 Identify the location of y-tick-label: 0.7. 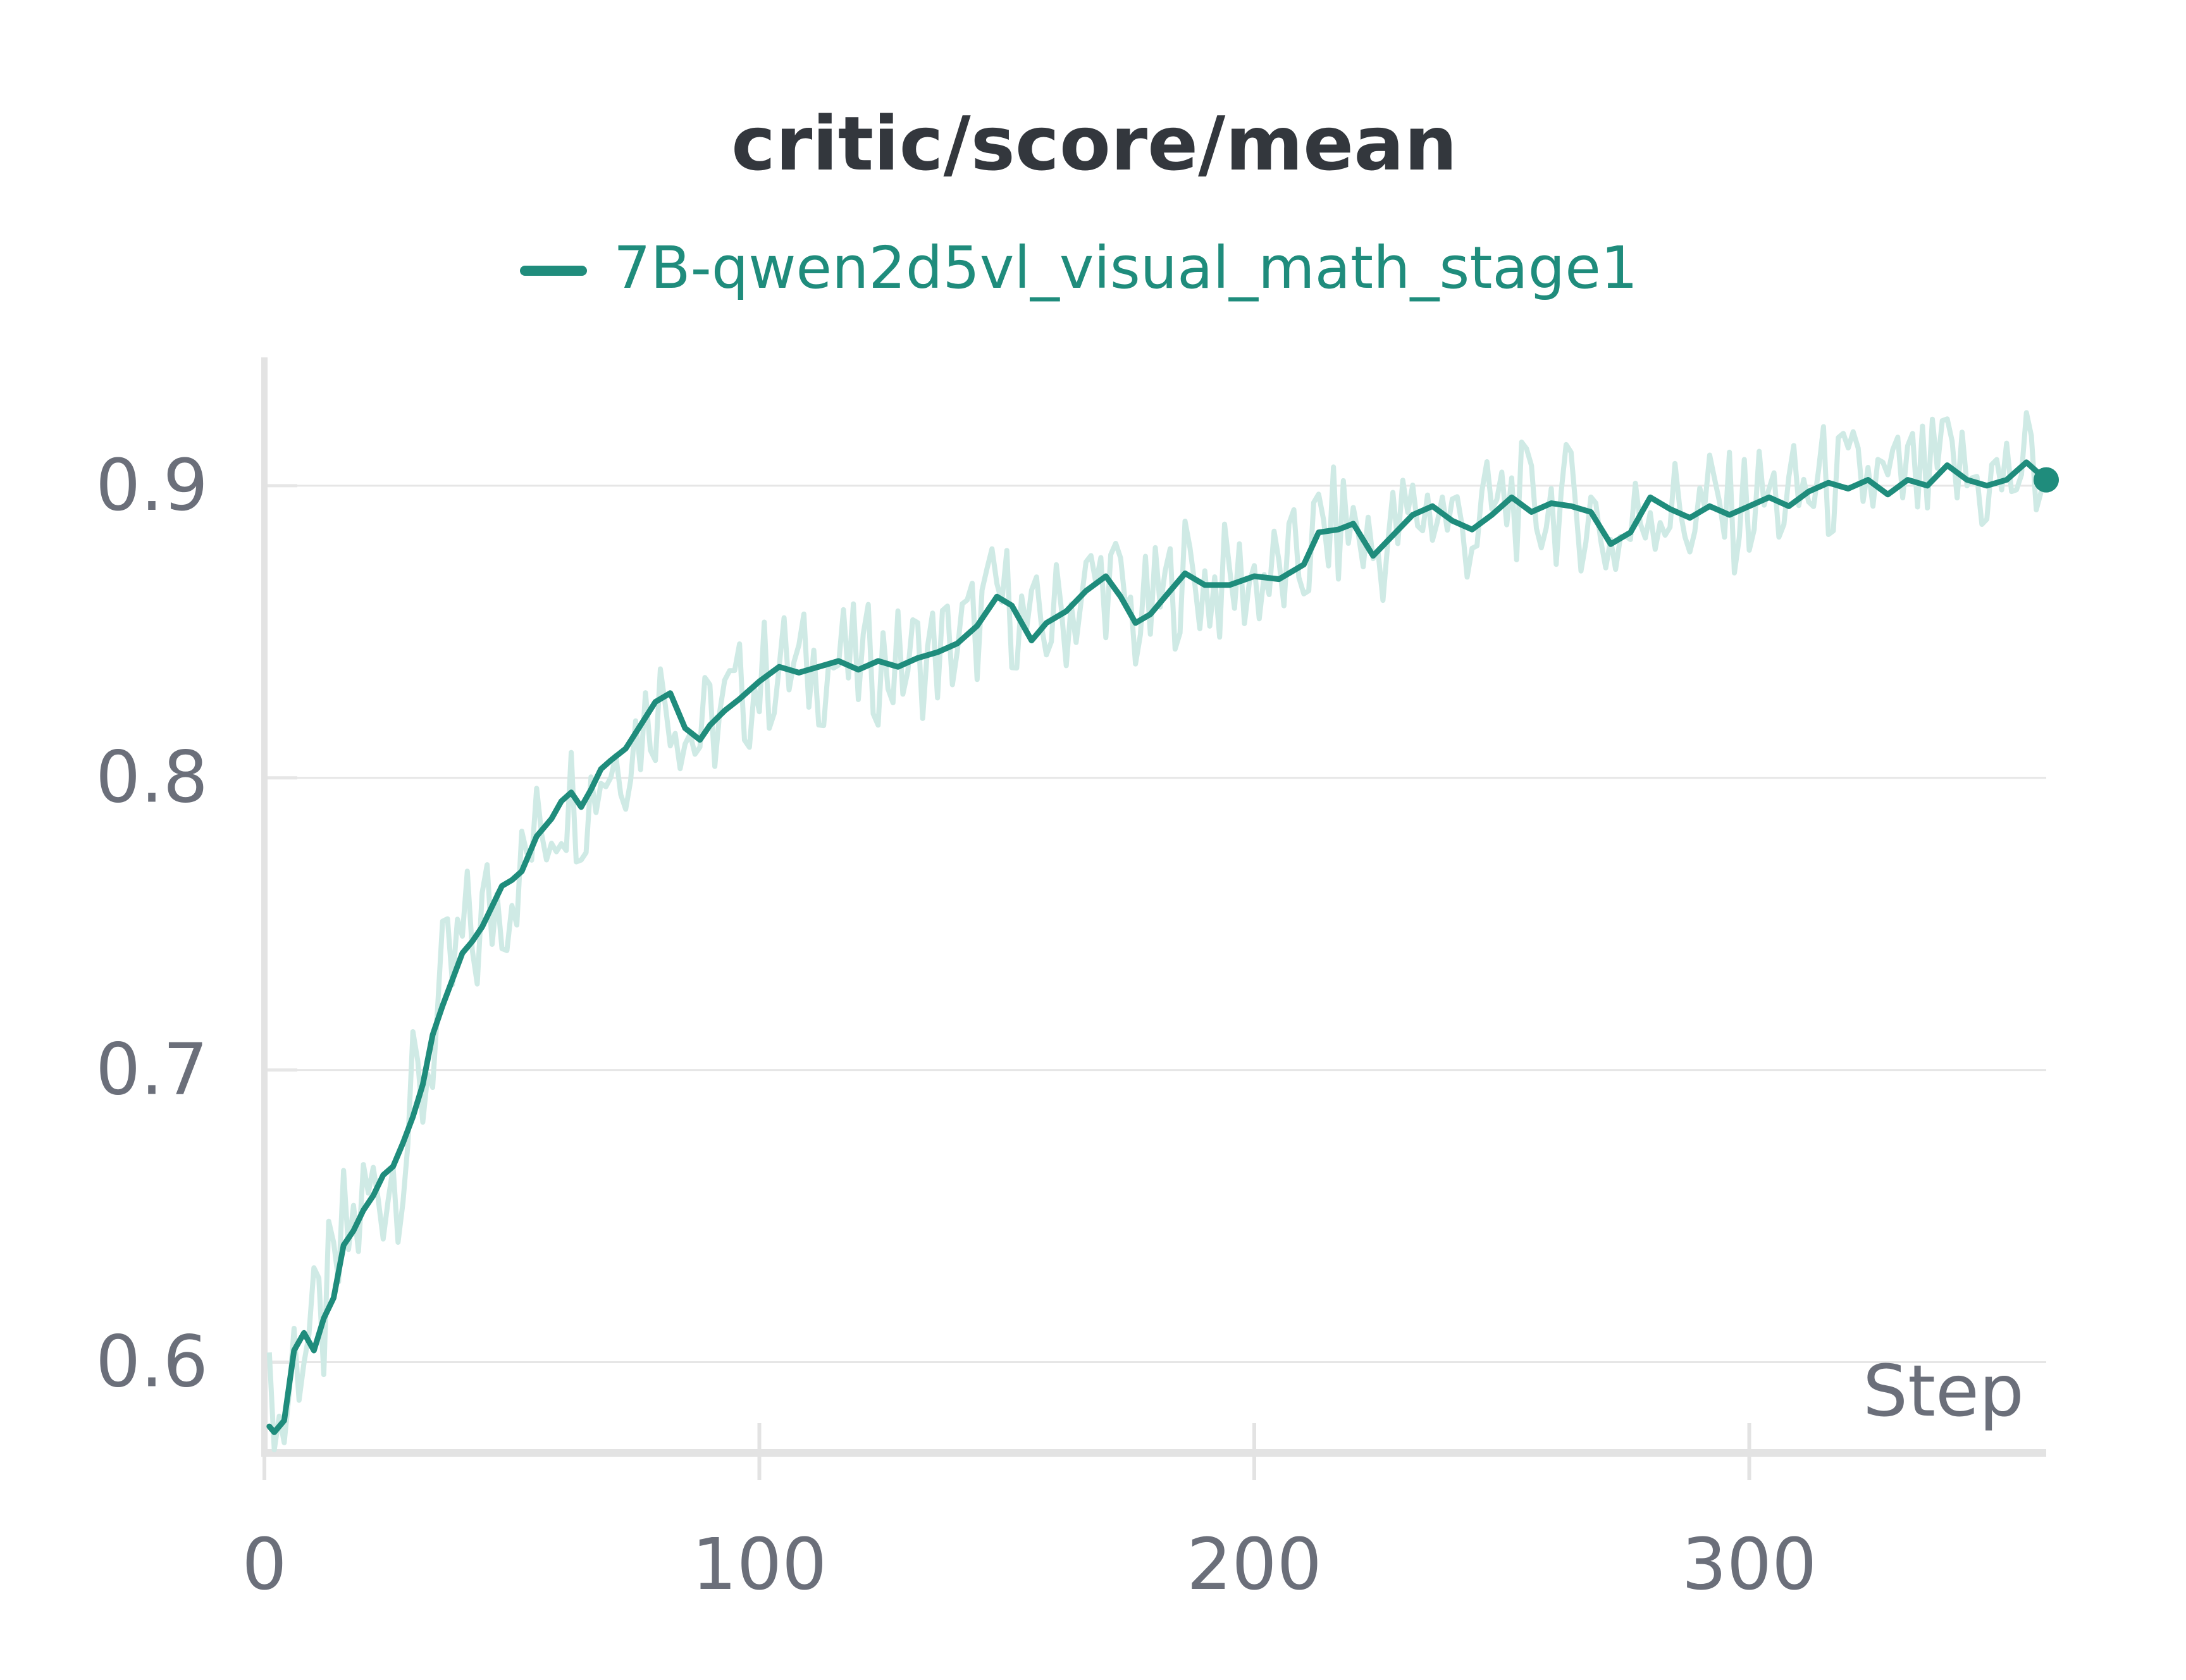
(152, 1070).